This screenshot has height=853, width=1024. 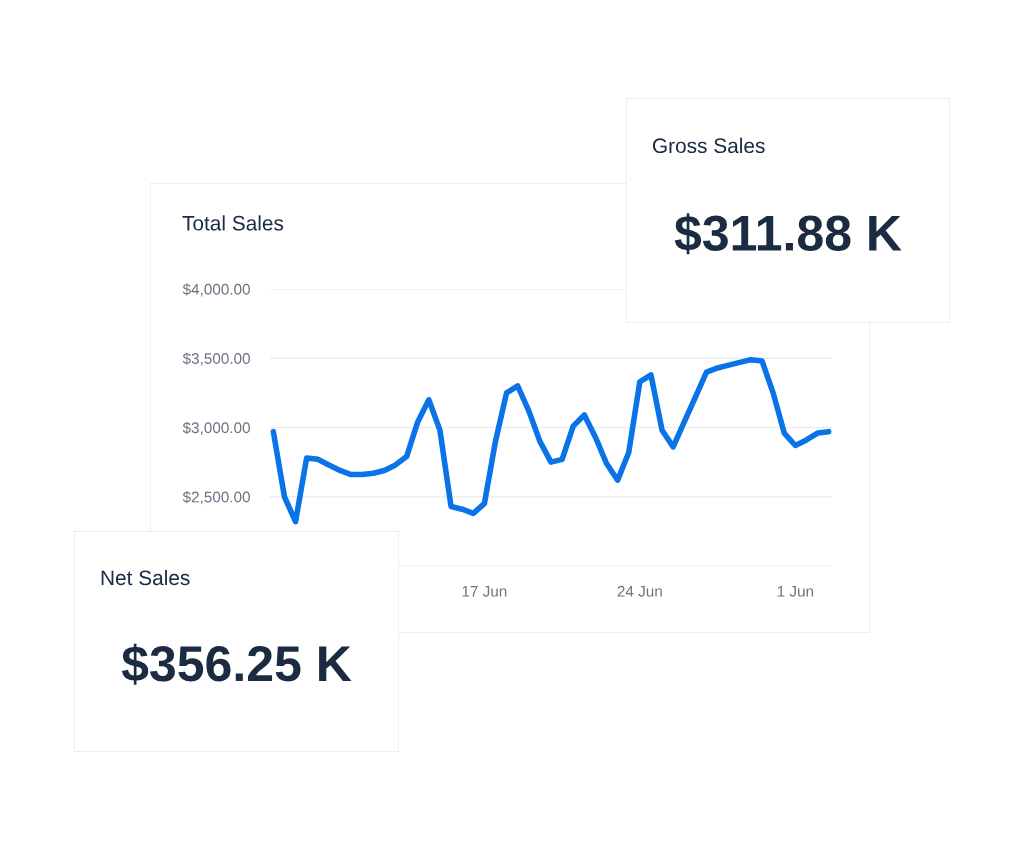 I want to click on text: $311.88 K, so click(x=788, y=234).